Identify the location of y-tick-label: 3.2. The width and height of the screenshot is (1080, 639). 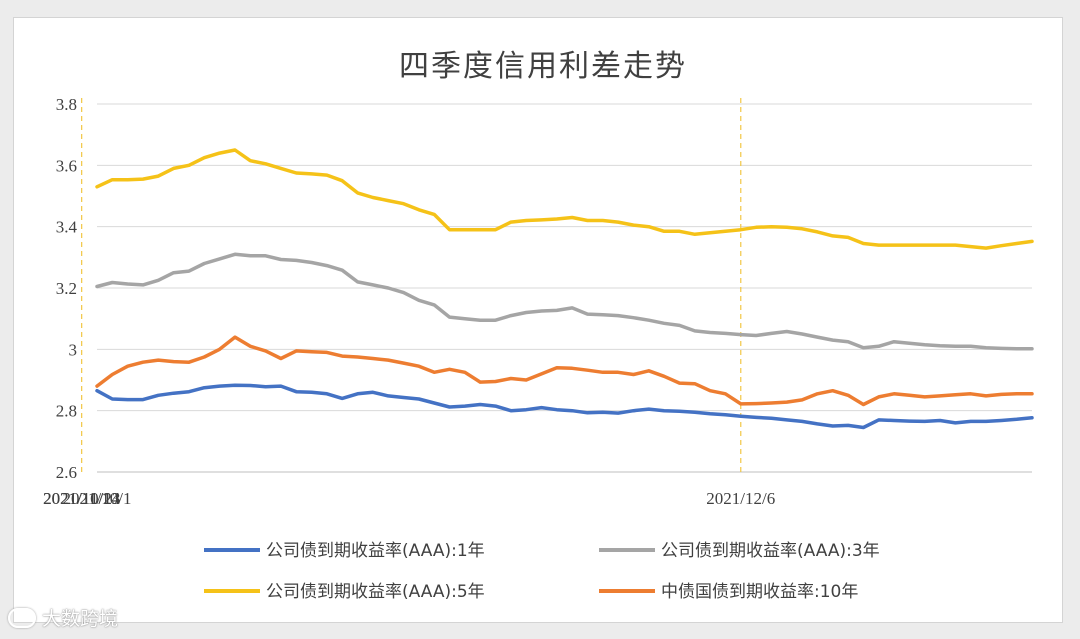
(66, 288).